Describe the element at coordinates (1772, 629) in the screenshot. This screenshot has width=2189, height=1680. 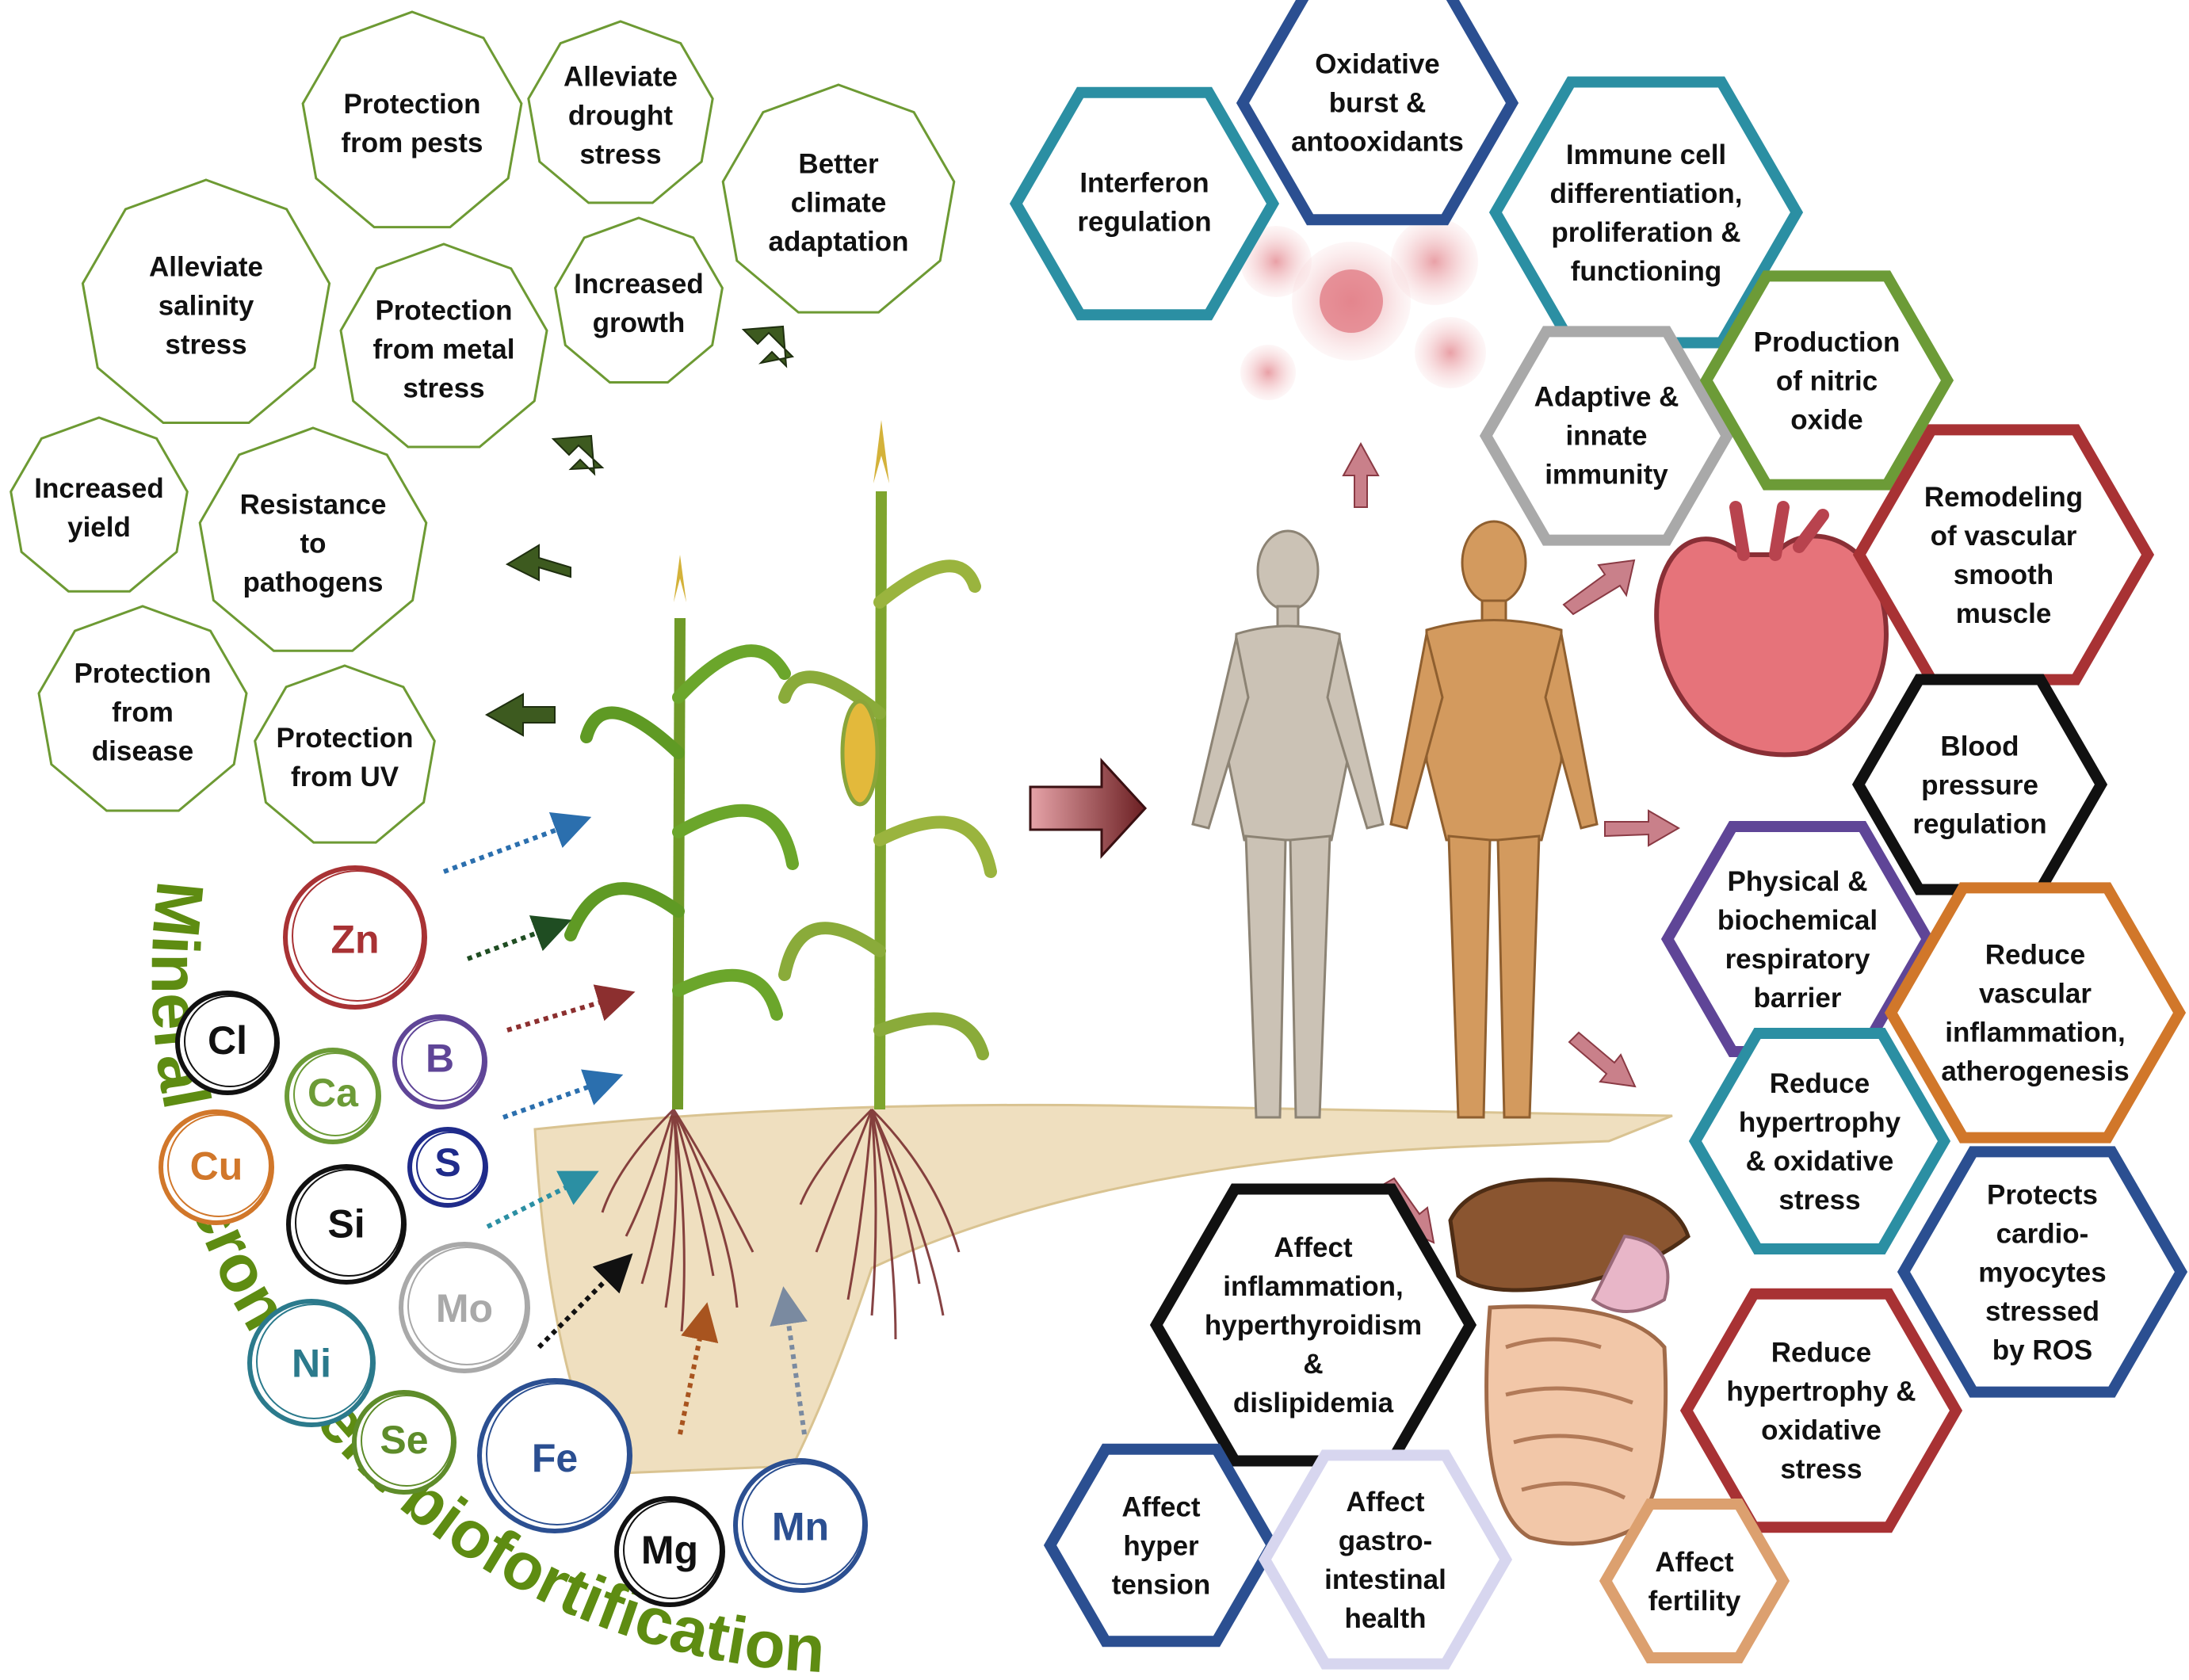
I see `heart-icon` at that location.